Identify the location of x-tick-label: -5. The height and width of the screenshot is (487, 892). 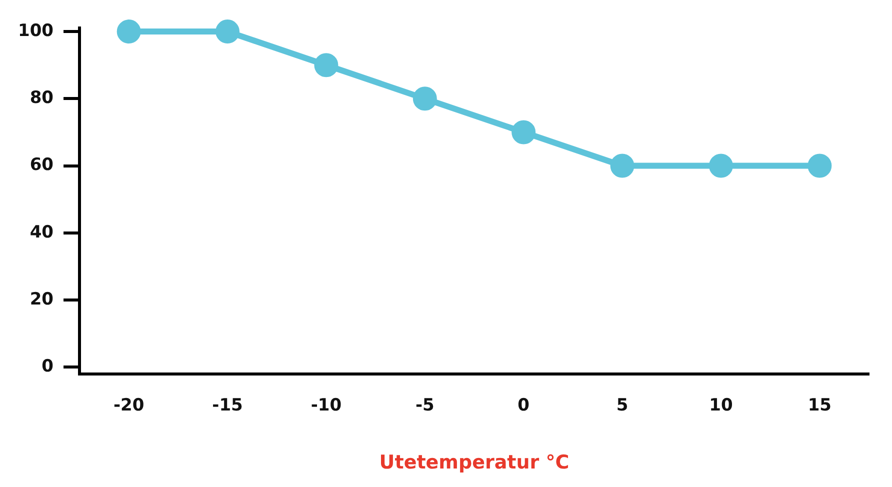
(424, 405).